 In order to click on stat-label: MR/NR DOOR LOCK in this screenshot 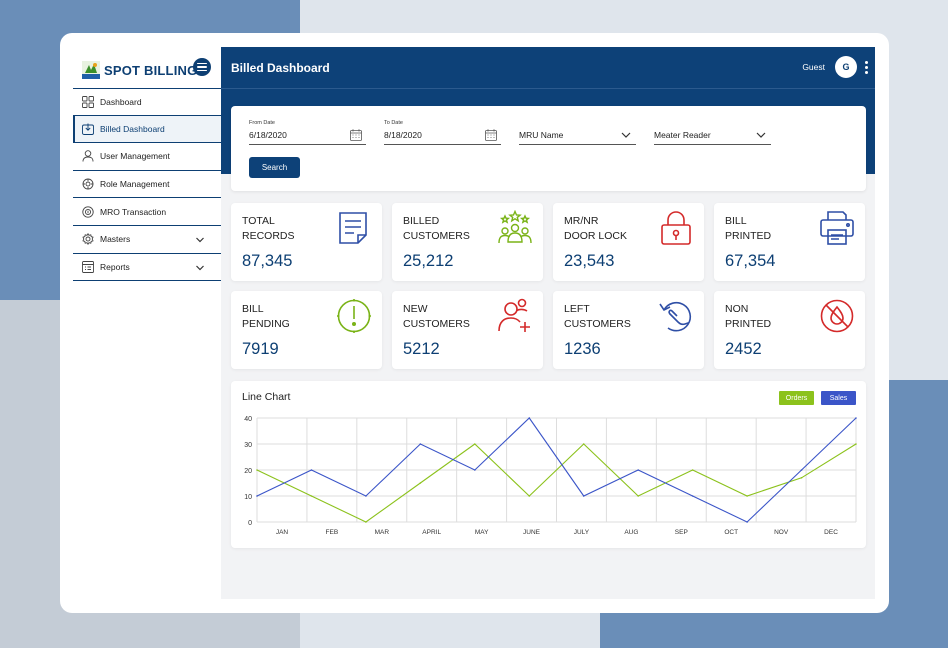, I will do `click(596, 228)`.